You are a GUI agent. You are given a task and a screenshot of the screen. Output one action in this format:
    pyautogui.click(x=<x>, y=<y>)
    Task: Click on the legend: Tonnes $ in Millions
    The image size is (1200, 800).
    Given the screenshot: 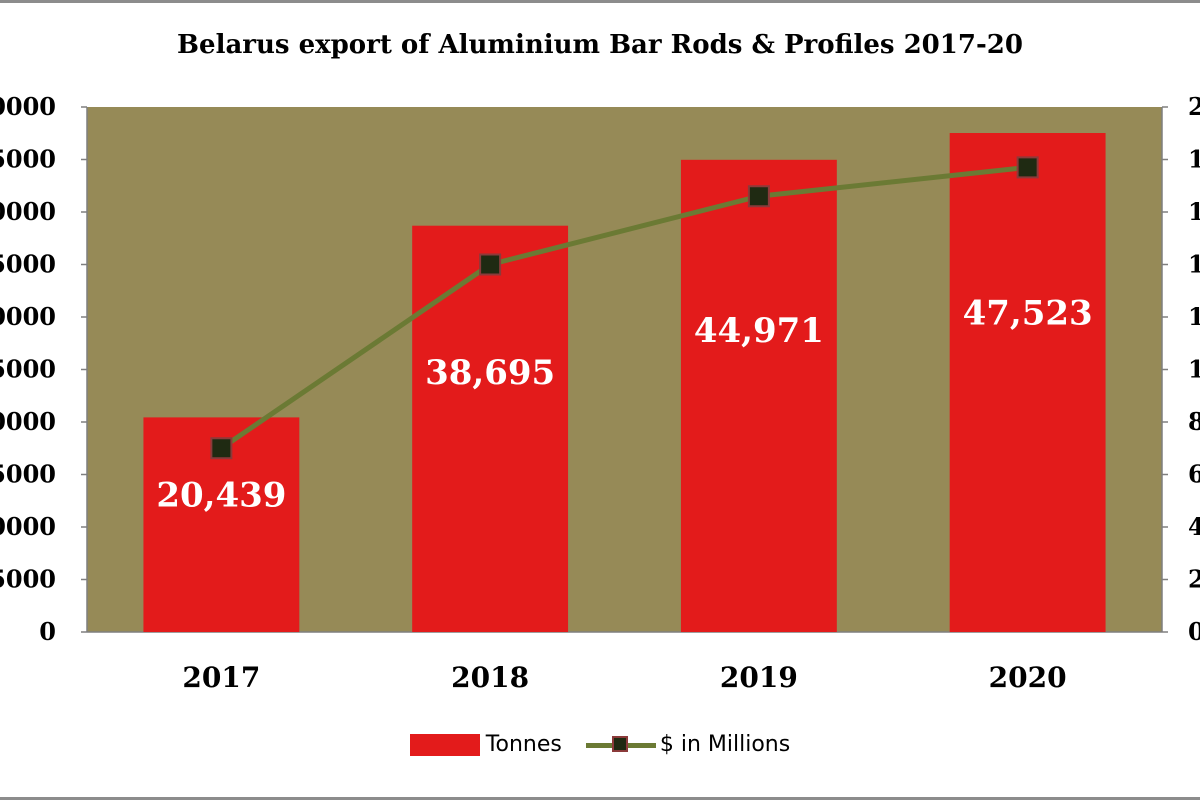 What is the action you would take?
    pyautogui.click(x=600, y=744)
    